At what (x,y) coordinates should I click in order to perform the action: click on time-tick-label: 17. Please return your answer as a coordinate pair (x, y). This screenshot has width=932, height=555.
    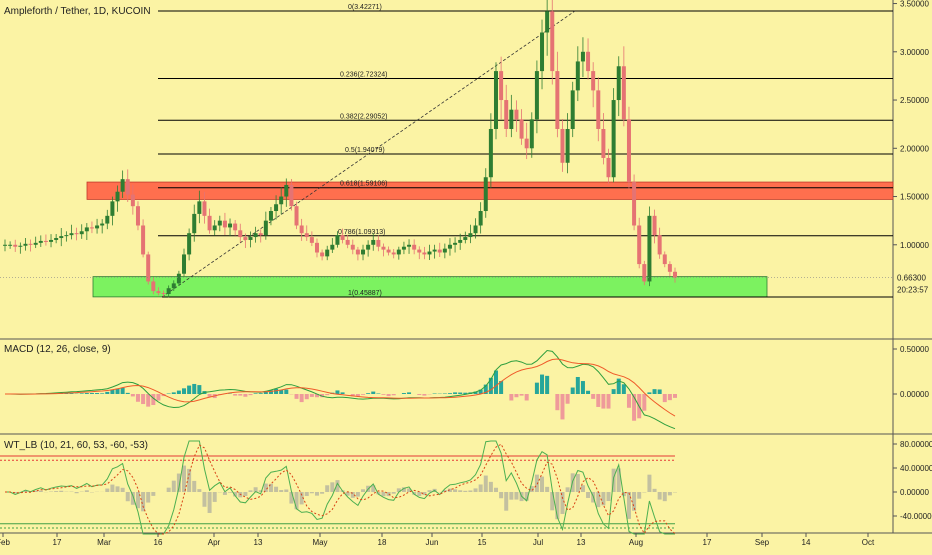
    Looking at the image, I should click on (707, 542).